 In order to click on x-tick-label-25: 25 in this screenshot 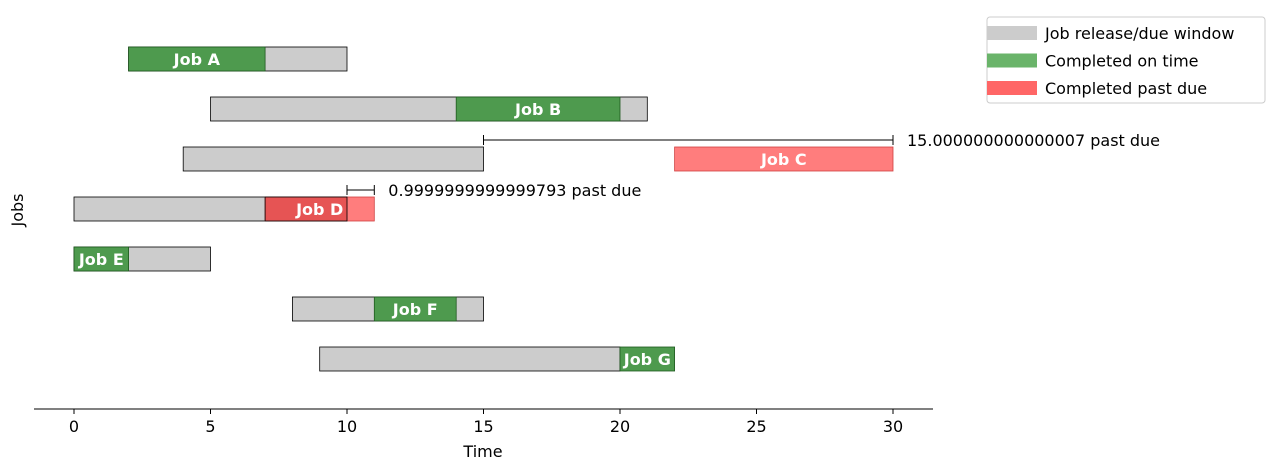, I will do `click(756, 426)`.